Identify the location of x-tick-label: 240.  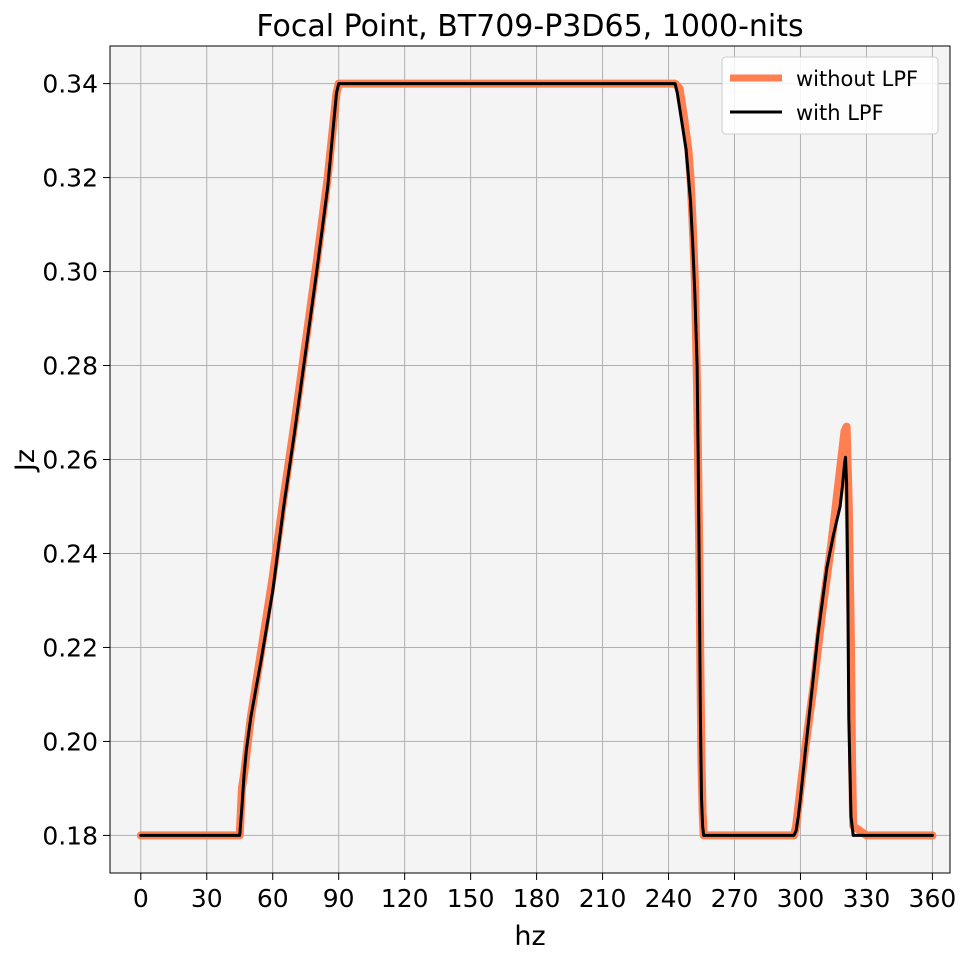
(669, 898).